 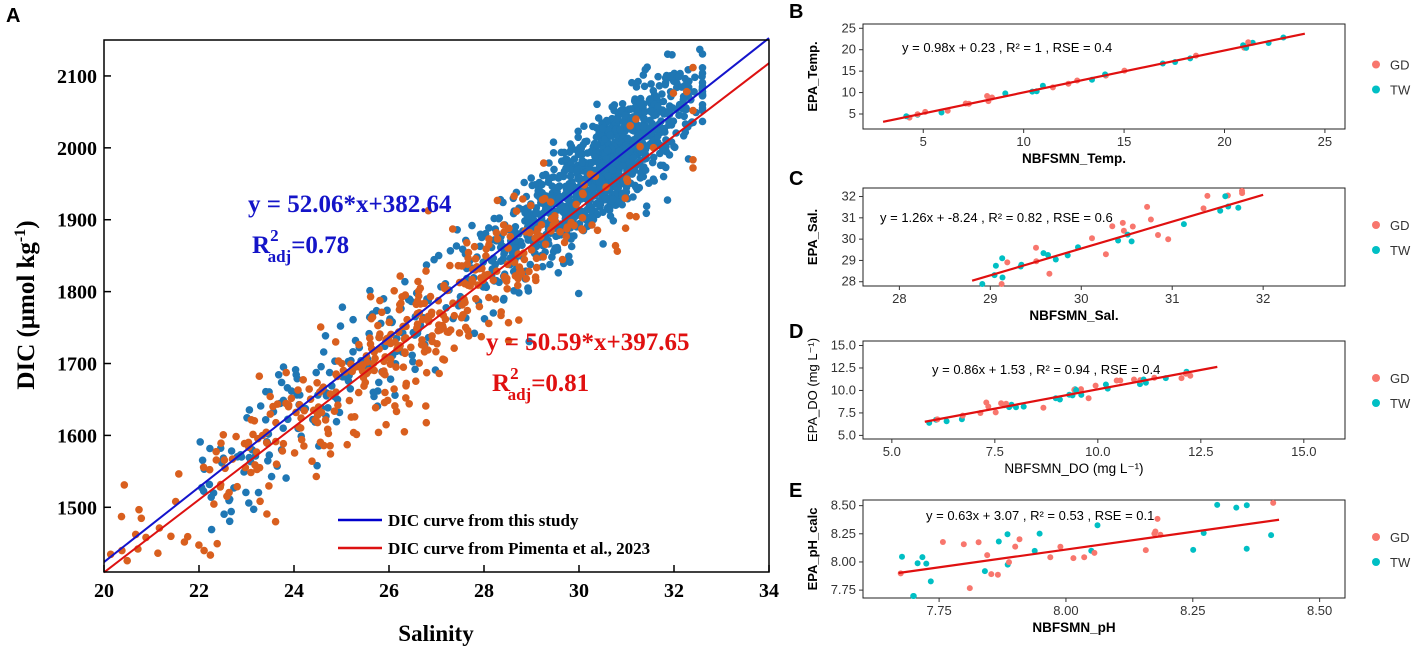 I want to click on legend-gd-label: GD, so click(x=1400, y=537).